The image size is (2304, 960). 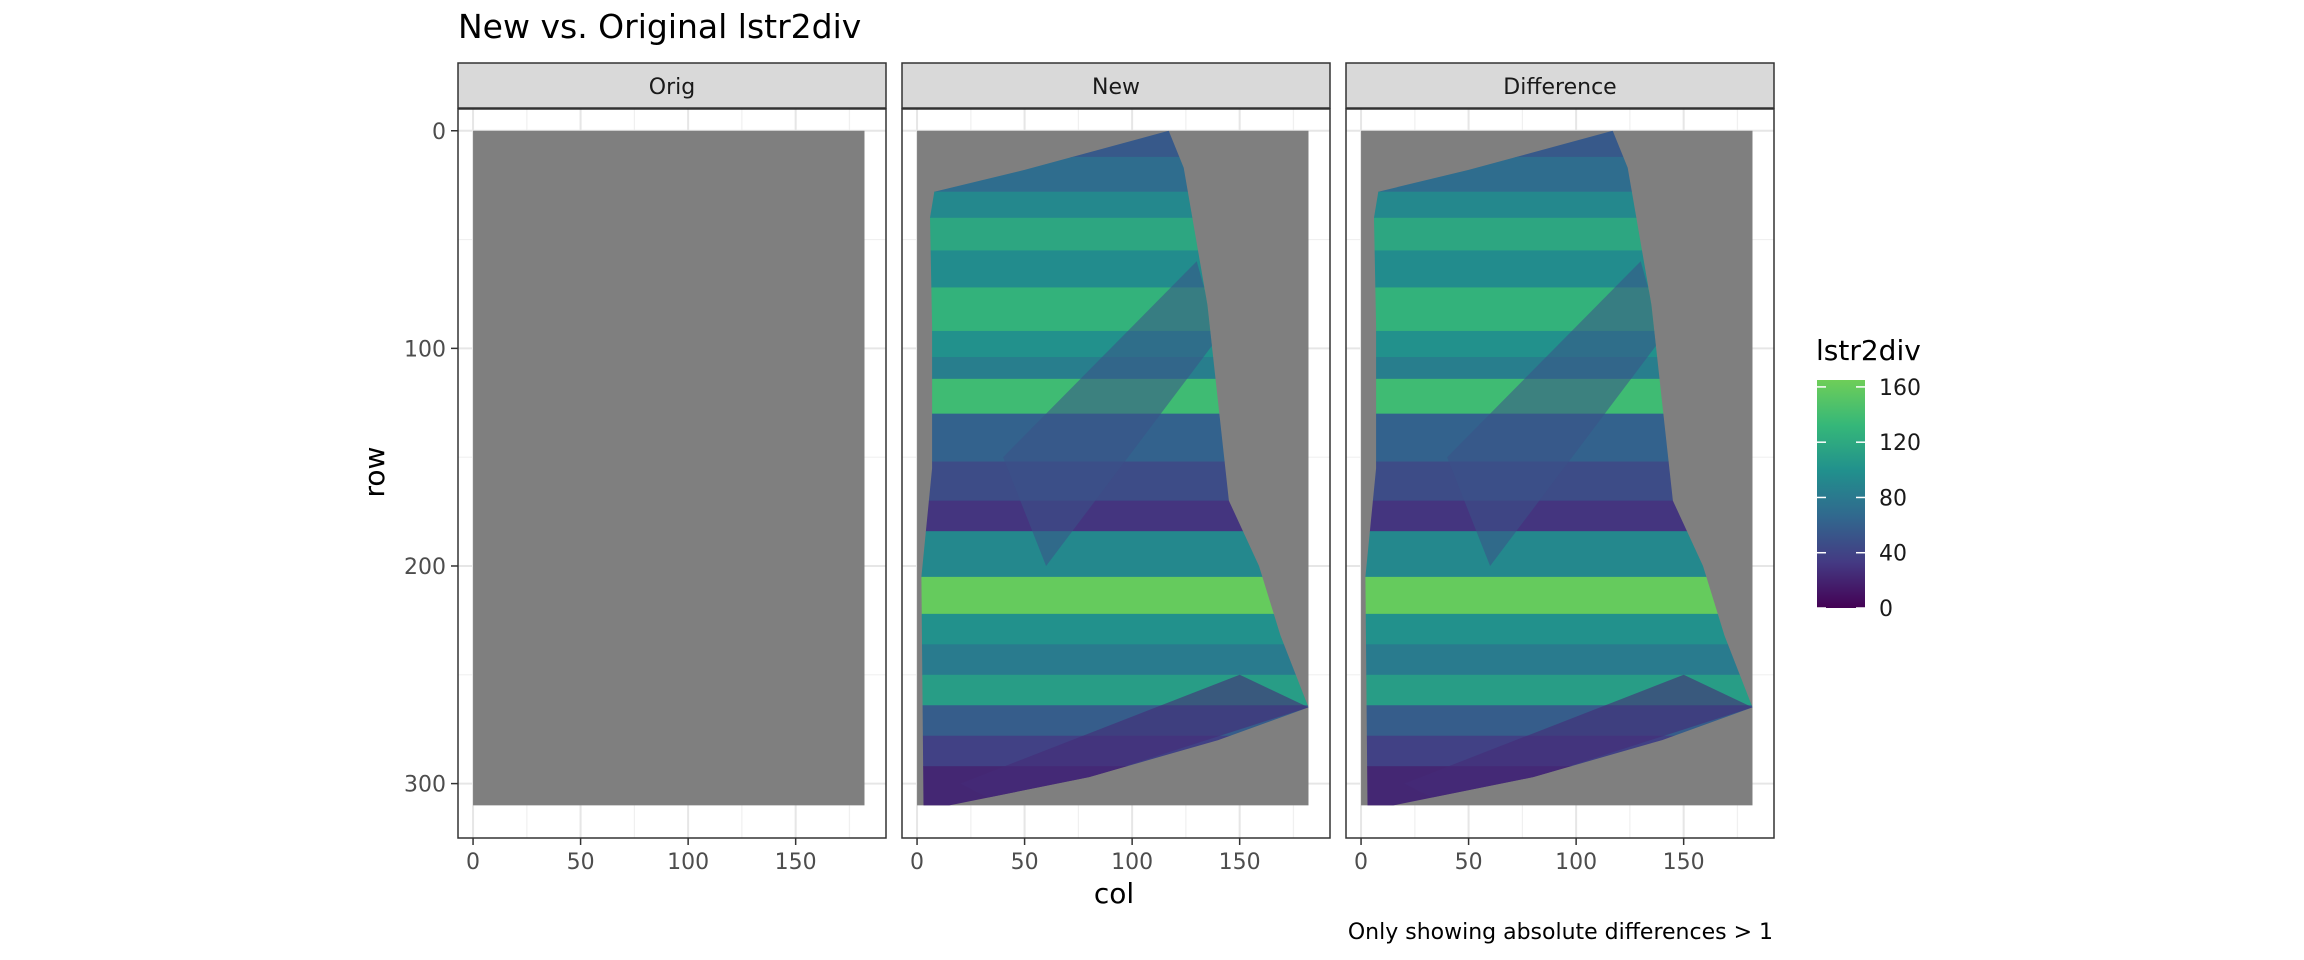 What do you see at coordinates (425, 567) in the screenshot?
I see `y-tick-label: 200` at bounding box center [425, 567].